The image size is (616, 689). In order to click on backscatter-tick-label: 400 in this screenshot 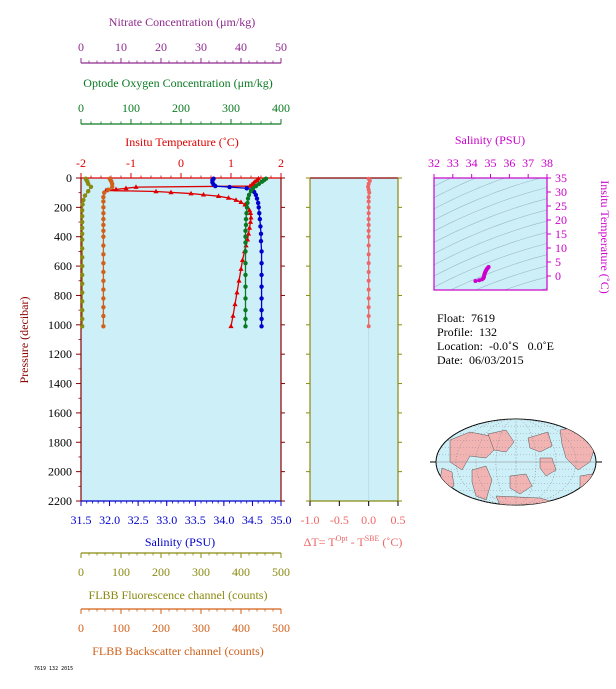, I will do `click(241, 628)`.